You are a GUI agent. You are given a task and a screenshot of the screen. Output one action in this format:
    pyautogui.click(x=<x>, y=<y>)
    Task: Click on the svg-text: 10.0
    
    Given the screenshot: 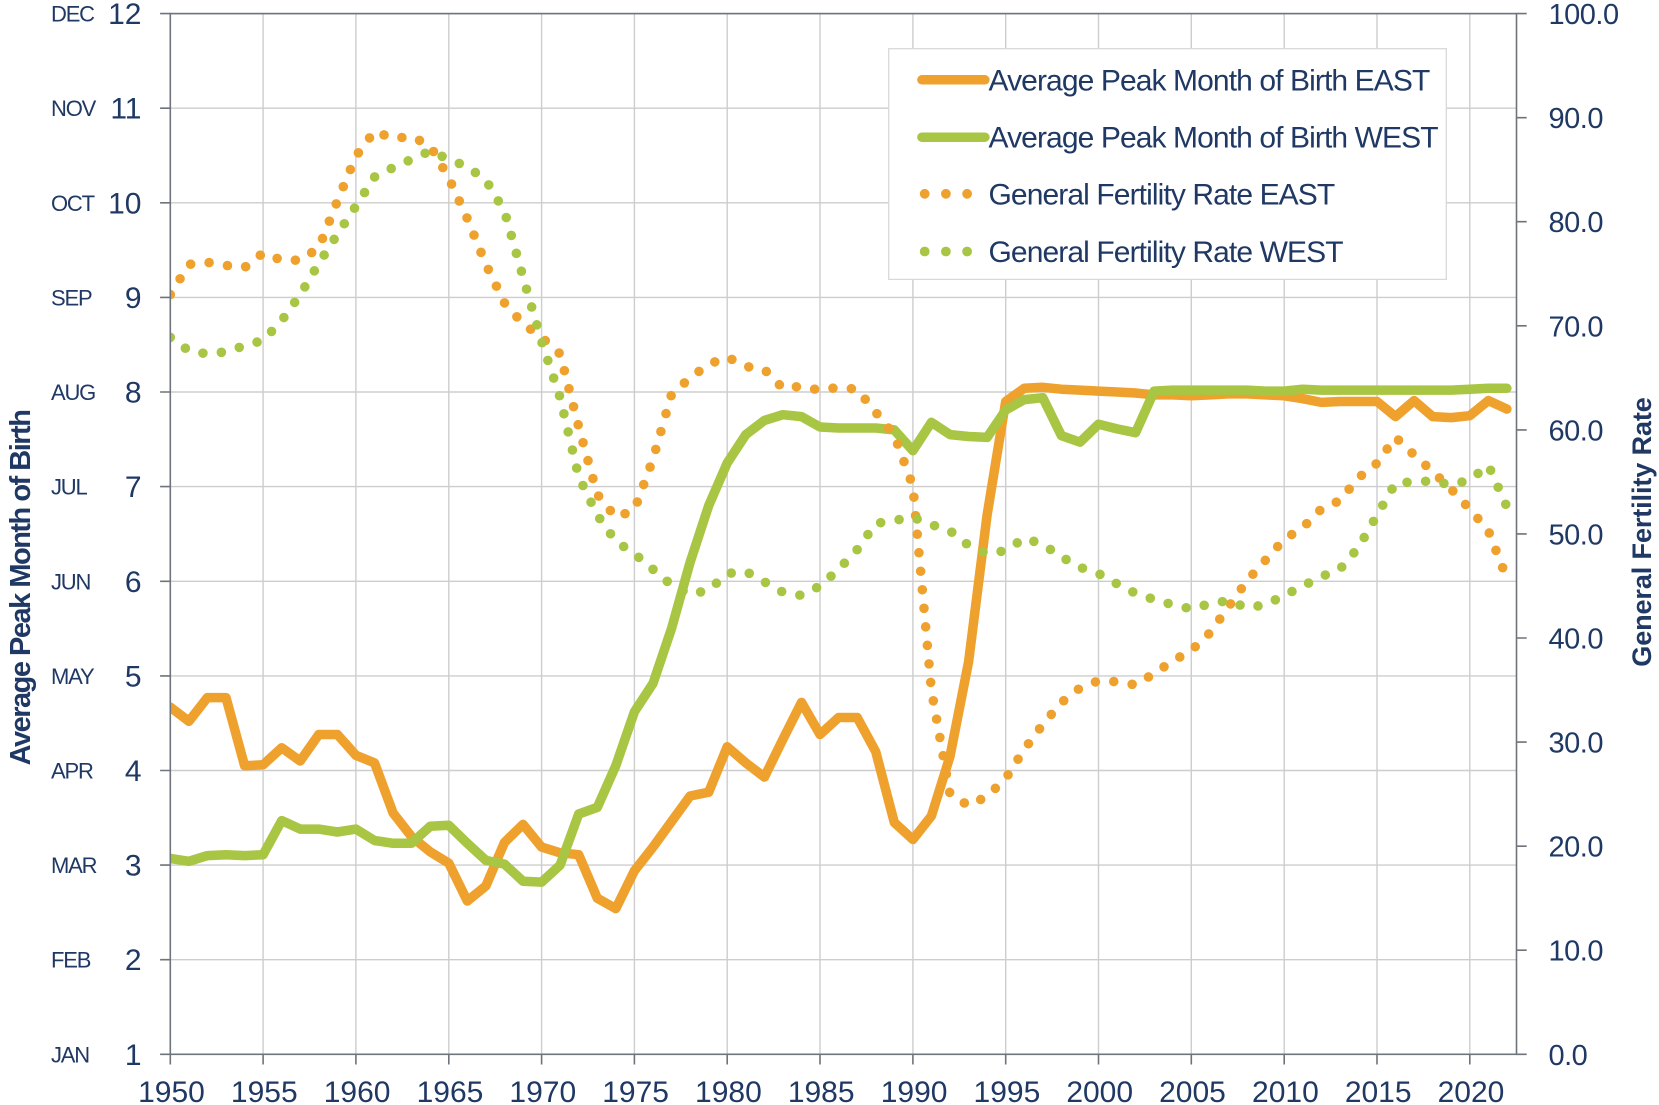 What is the action you would take?
    pyautogui.click(x=1576, y=952)
    